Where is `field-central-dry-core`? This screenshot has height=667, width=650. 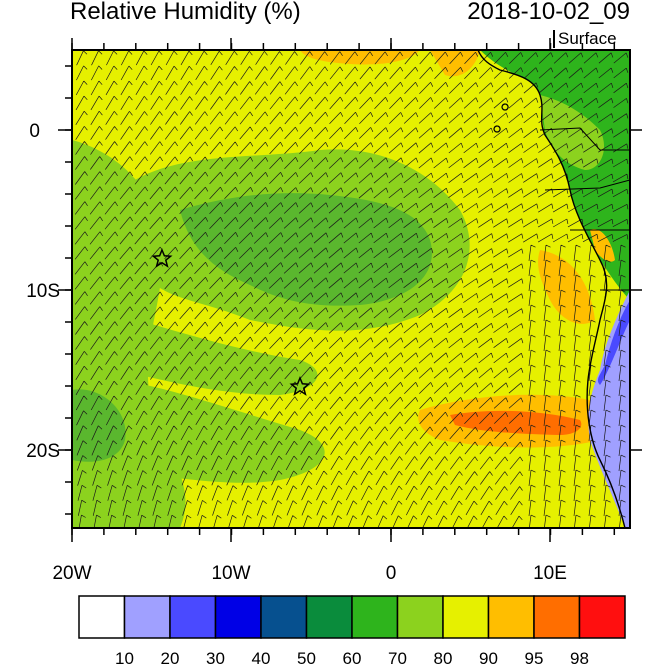 field-central-dry-core is located at coordinates (306, 249).